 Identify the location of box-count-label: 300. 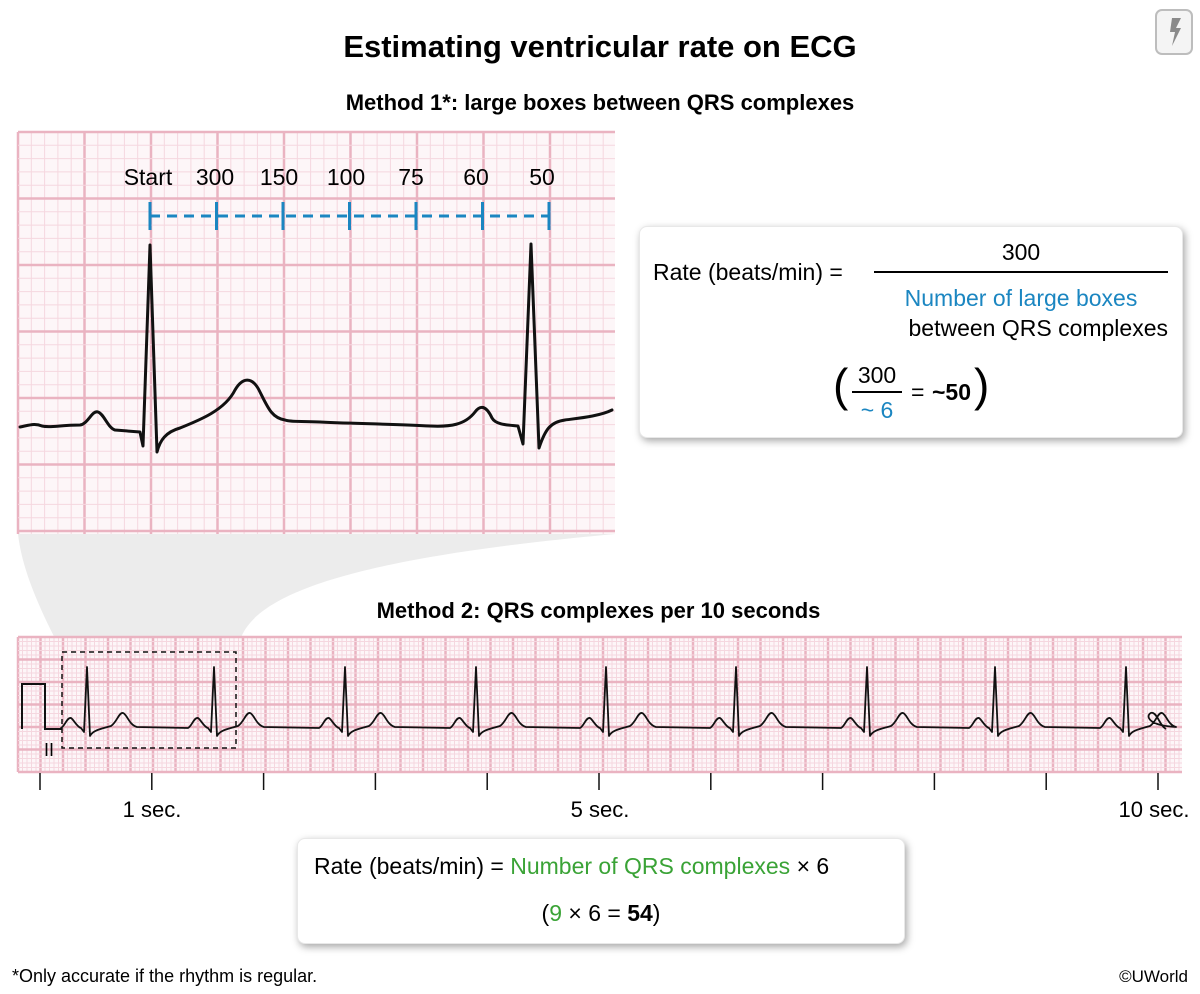
(215, 177).